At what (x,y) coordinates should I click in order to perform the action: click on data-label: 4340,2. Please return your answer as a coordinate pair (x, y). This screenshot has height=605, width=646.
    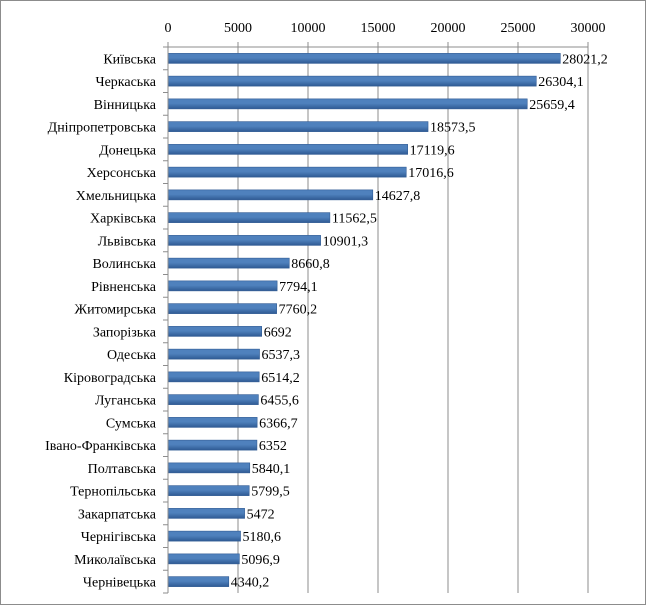
    Looking at the image, I should click on (250, 583).